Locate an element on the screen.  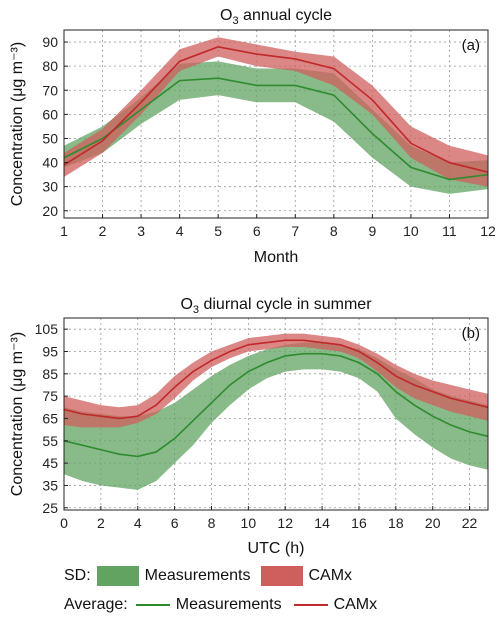
legend-measurements-band-swatch is located at coordinates (117, 576).